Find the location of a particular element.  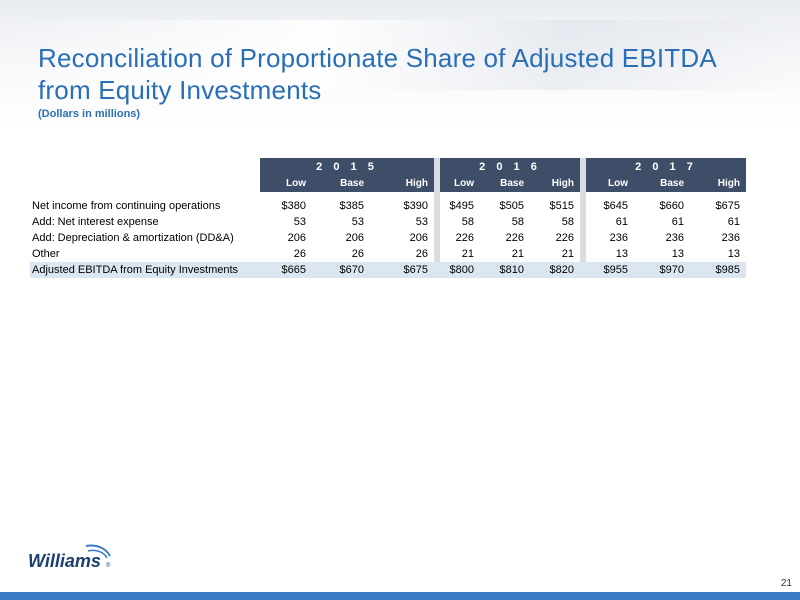

table-cell: $385 is located at coordinates (351, 206).